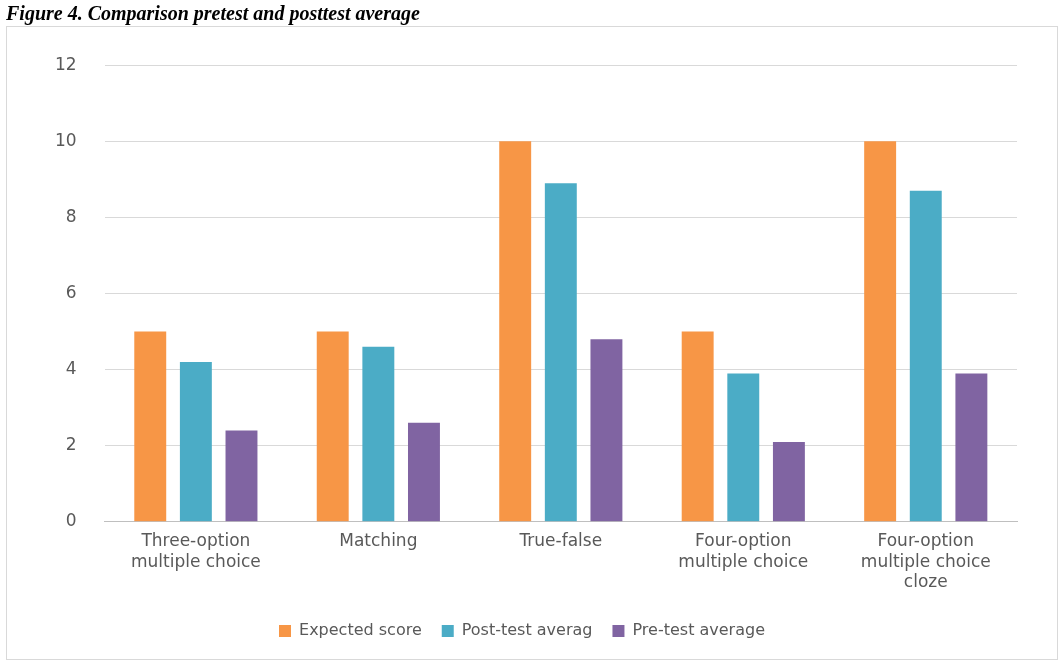 The width and height of the screenshot is (1061, 666). What do you see at coordinates (71, 368) in the screenshot?
I see `y-tick-label: 4` at bounding box center [71, 368].